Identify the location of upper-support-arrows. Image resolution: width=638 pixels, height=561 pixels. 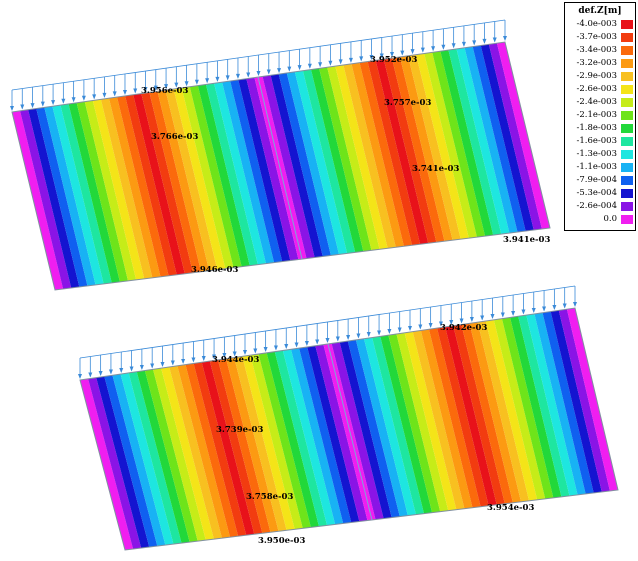
(258, 65).